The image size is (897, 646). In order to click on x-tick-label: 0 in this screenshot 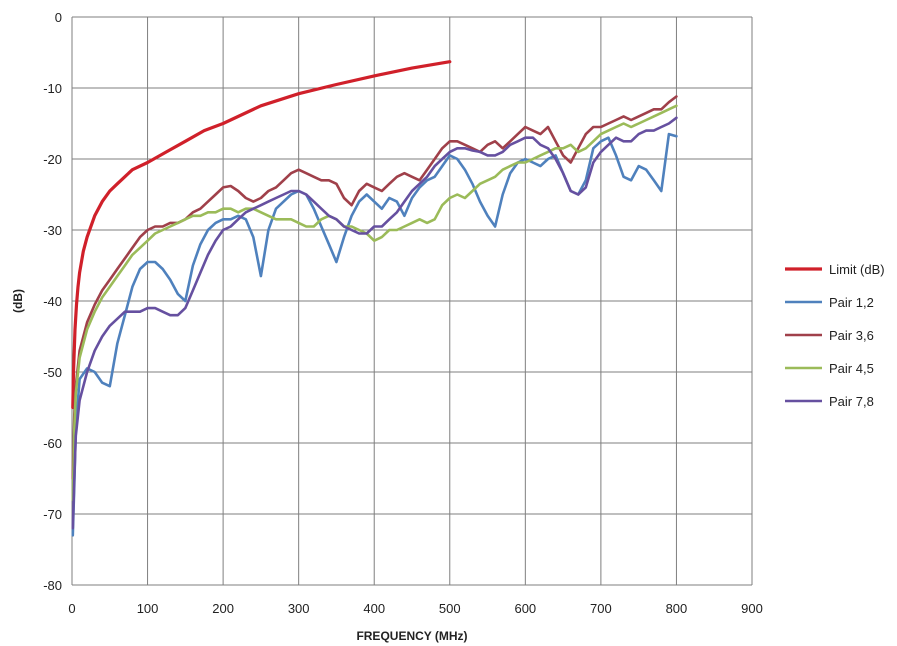, I will do `click(71, 608)`.